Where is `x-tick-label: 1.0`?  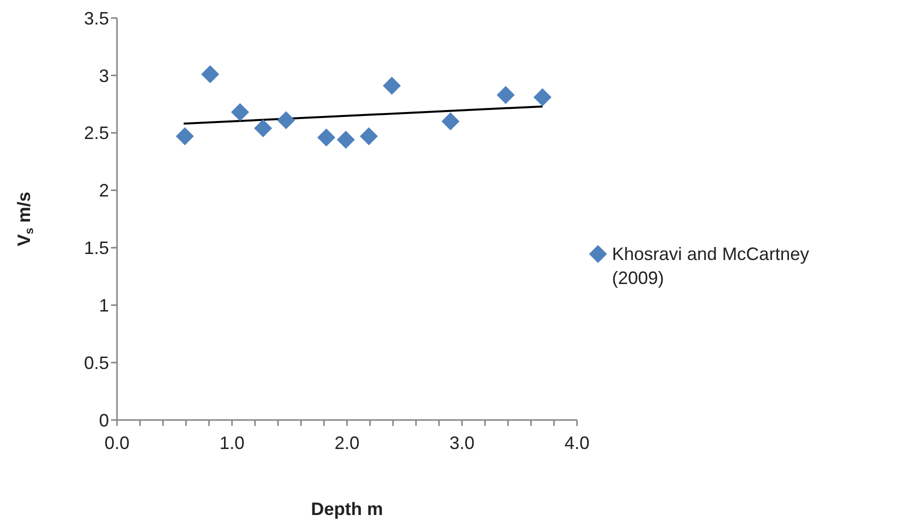
x-tick-label: 1.0 is located at coordinates (232, 442).